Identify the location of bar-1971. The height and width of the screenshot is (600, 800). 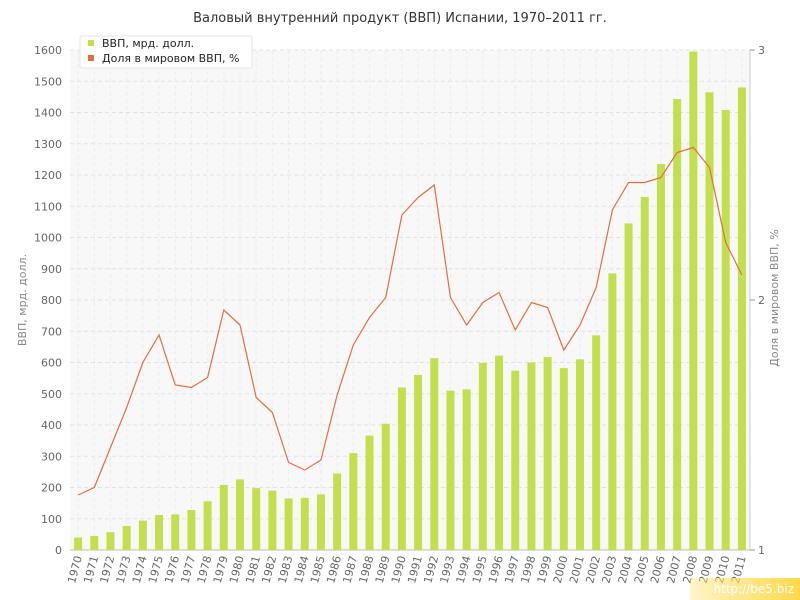
(94, 542).